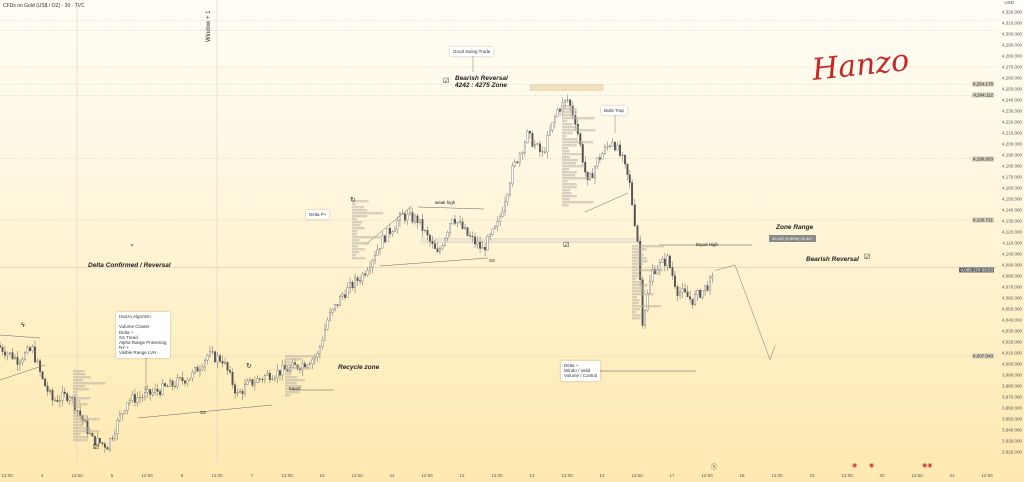 Image resolution: width=1024 pixels, height=482 pixels. Describe the element at coordinates (581, 371) in the screenshot. I see `delta-window-box: Delta + Windo / Valid Volume / Control` at that location.